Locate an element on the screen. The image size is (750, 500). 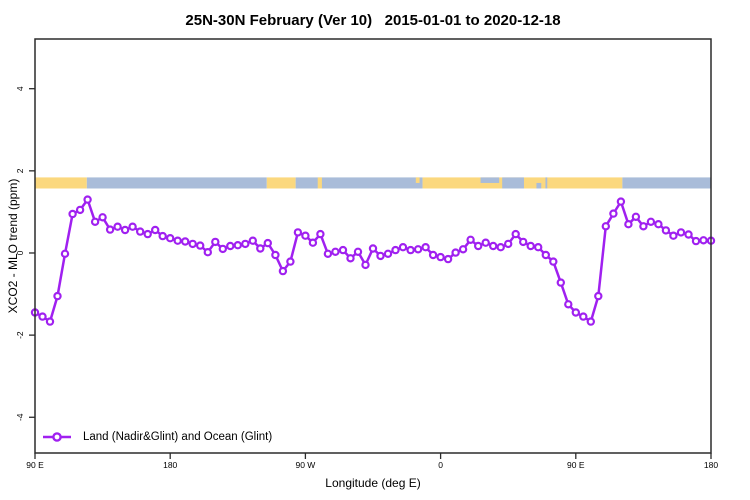
legend-line-marker-icon is located at coordinates (57, 437).